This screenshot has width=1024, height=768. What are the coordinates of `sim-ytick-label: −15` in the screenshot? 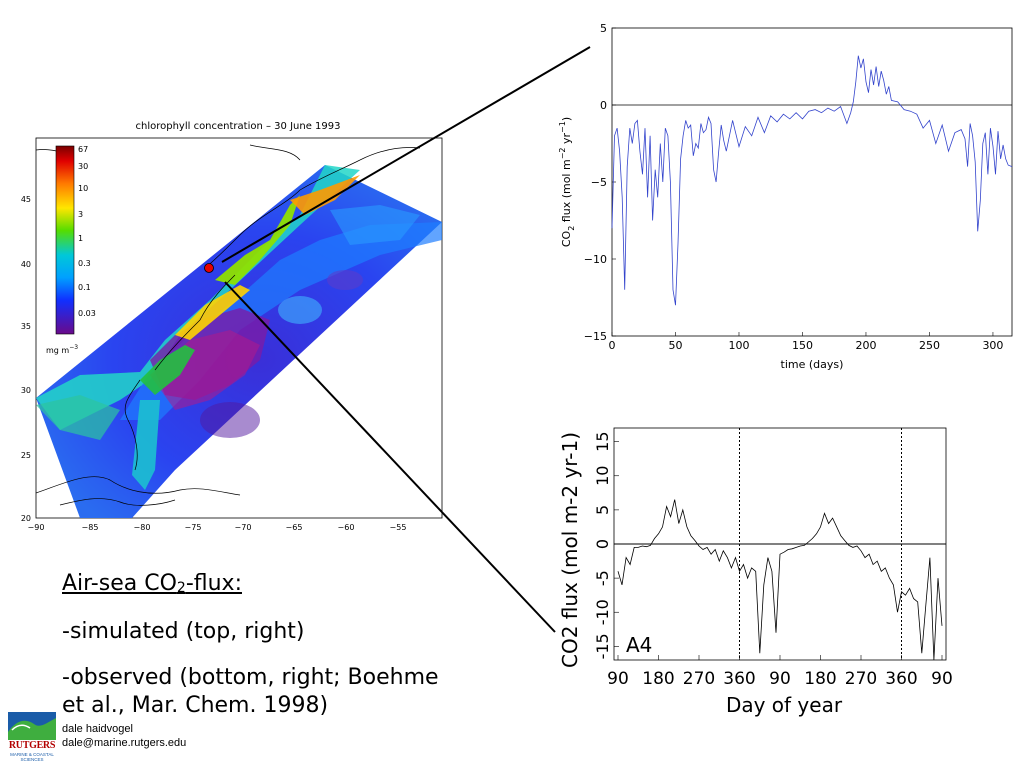 It's located at (595, 336).